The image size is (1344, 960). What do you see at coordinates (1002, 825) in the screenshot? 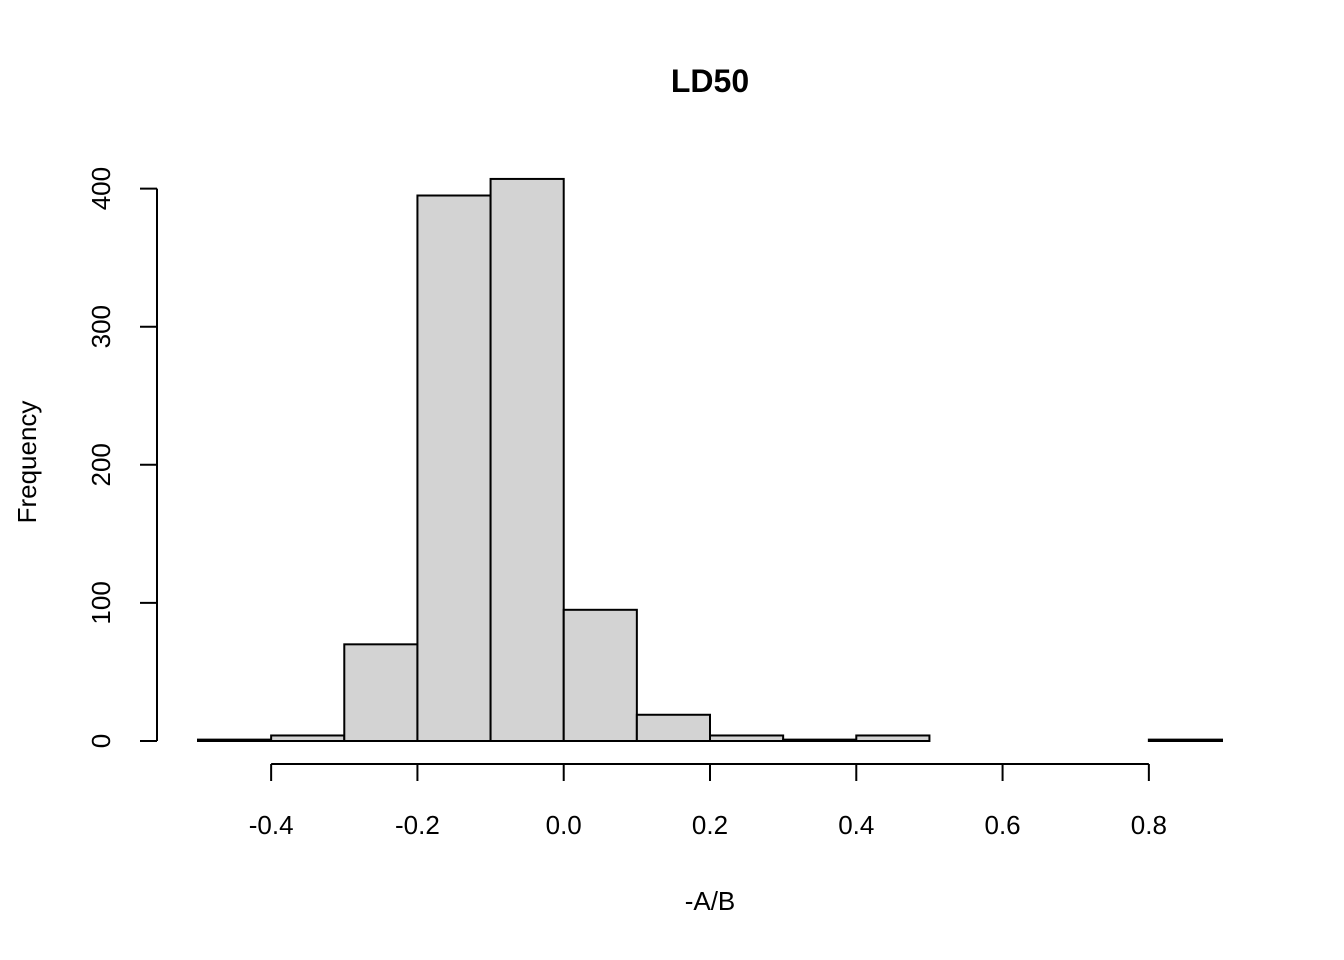
I see `x-tick-label: 0.6` at bounding box center [1002, 825].